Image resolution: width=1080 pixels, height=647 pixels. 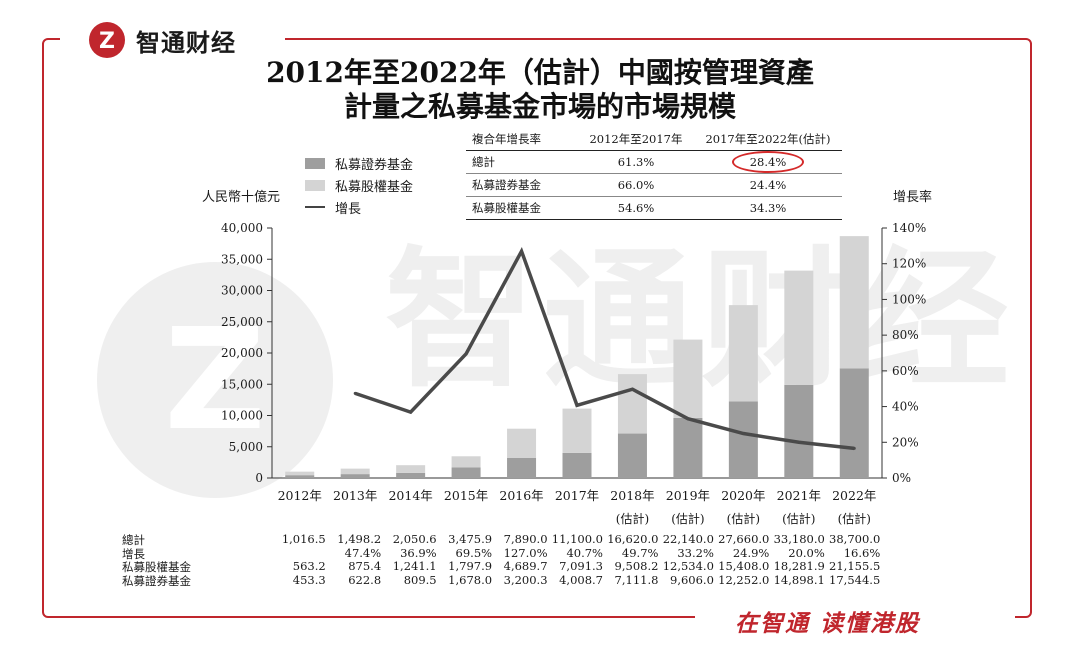 What do you see at coordinates (522, 185) in the screenshot?
I see `cagr-row-label: 私募證券基金` at bounding box center [522, 185].